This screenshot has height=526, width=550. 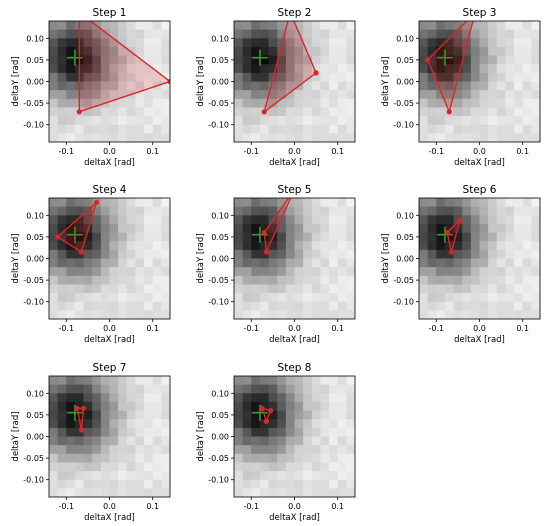 What do you see at coordinates (74, 234) in the screenshot?
I see `target-marker` at bounding box center [74, 234].